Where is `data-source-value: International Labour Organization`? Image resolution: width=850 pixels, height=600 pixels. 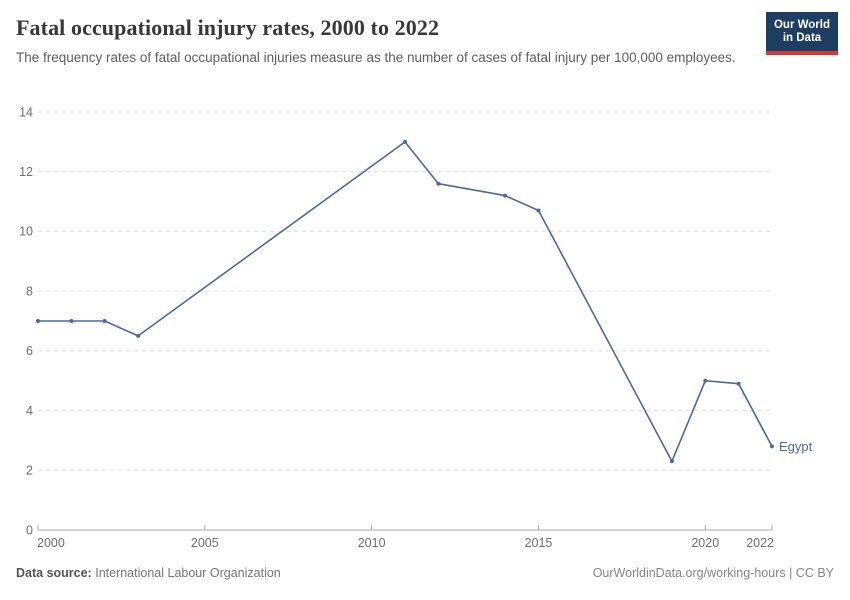
data-source-value: International Labour Organization is located at coordinates (188, 573).